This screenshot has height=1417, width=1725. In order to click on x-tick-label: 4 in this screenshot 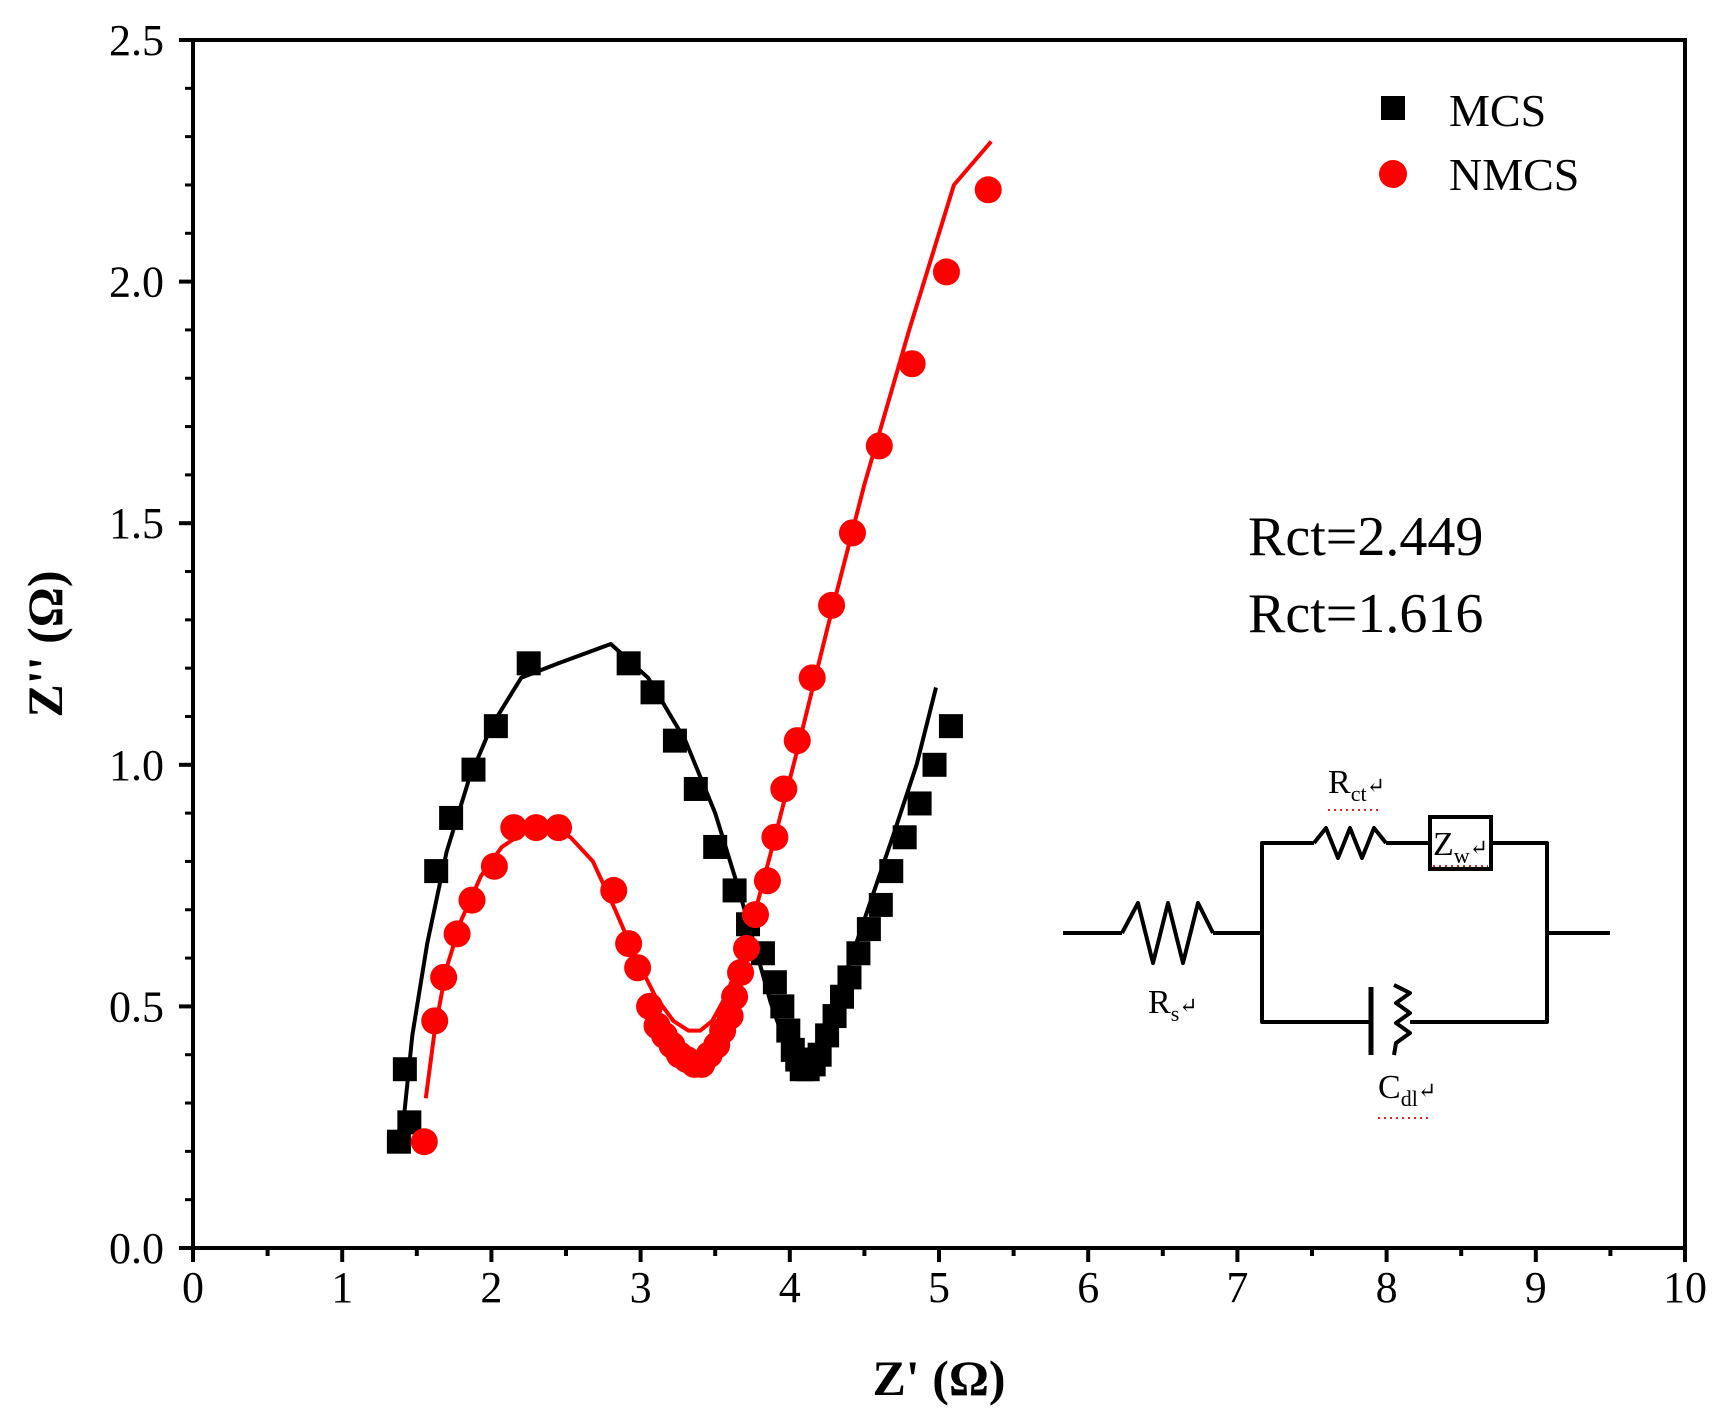, I will do `click(790, 1287)`.